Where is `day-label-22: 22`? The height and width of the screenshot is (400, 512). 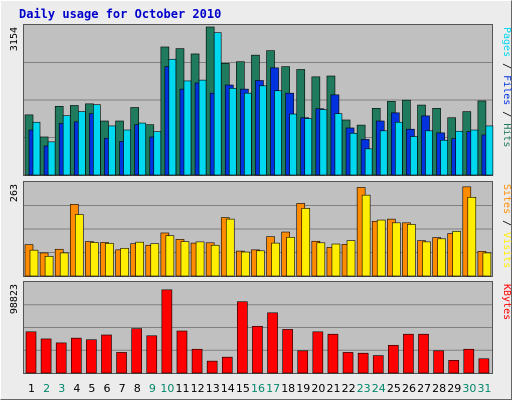 day-label-22: 22 is located at coordinates (349, 388).